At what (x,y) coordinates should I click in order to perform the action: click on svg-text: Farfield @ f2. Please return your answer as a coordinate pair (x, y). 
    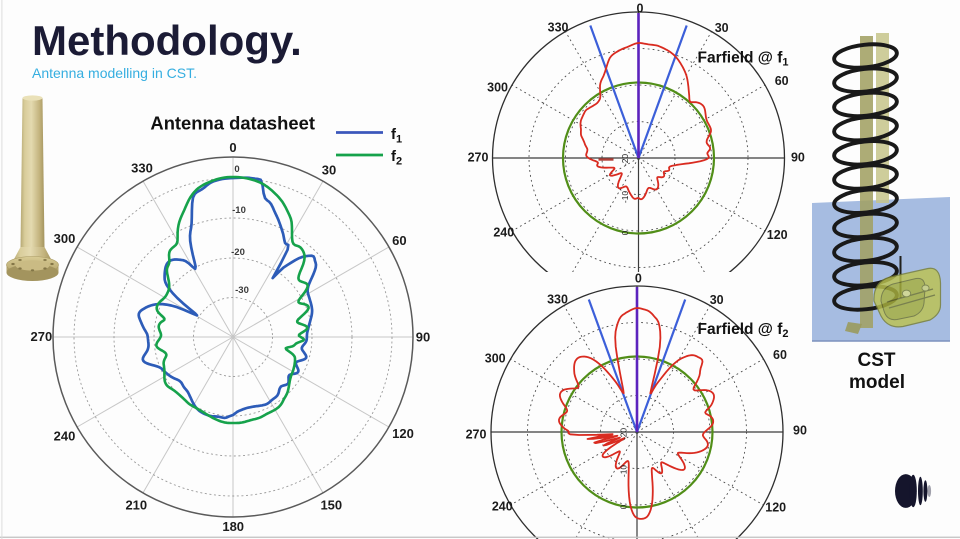
    Looking at the image, I should click on (743, 330).